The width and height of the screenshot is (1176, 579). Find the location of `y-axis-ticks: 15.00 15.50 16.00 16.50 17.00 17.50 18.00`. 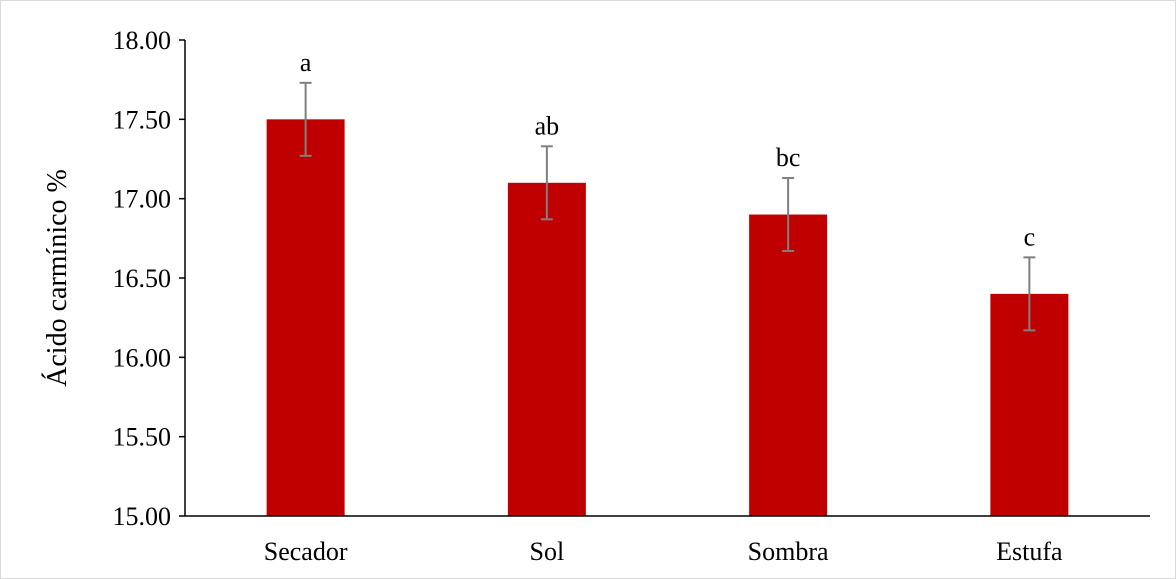

y-axis-ticks: 15.00 15.50 16.00 16.50 17.00 17.50 18.00 is located at coordinates (149, 278).